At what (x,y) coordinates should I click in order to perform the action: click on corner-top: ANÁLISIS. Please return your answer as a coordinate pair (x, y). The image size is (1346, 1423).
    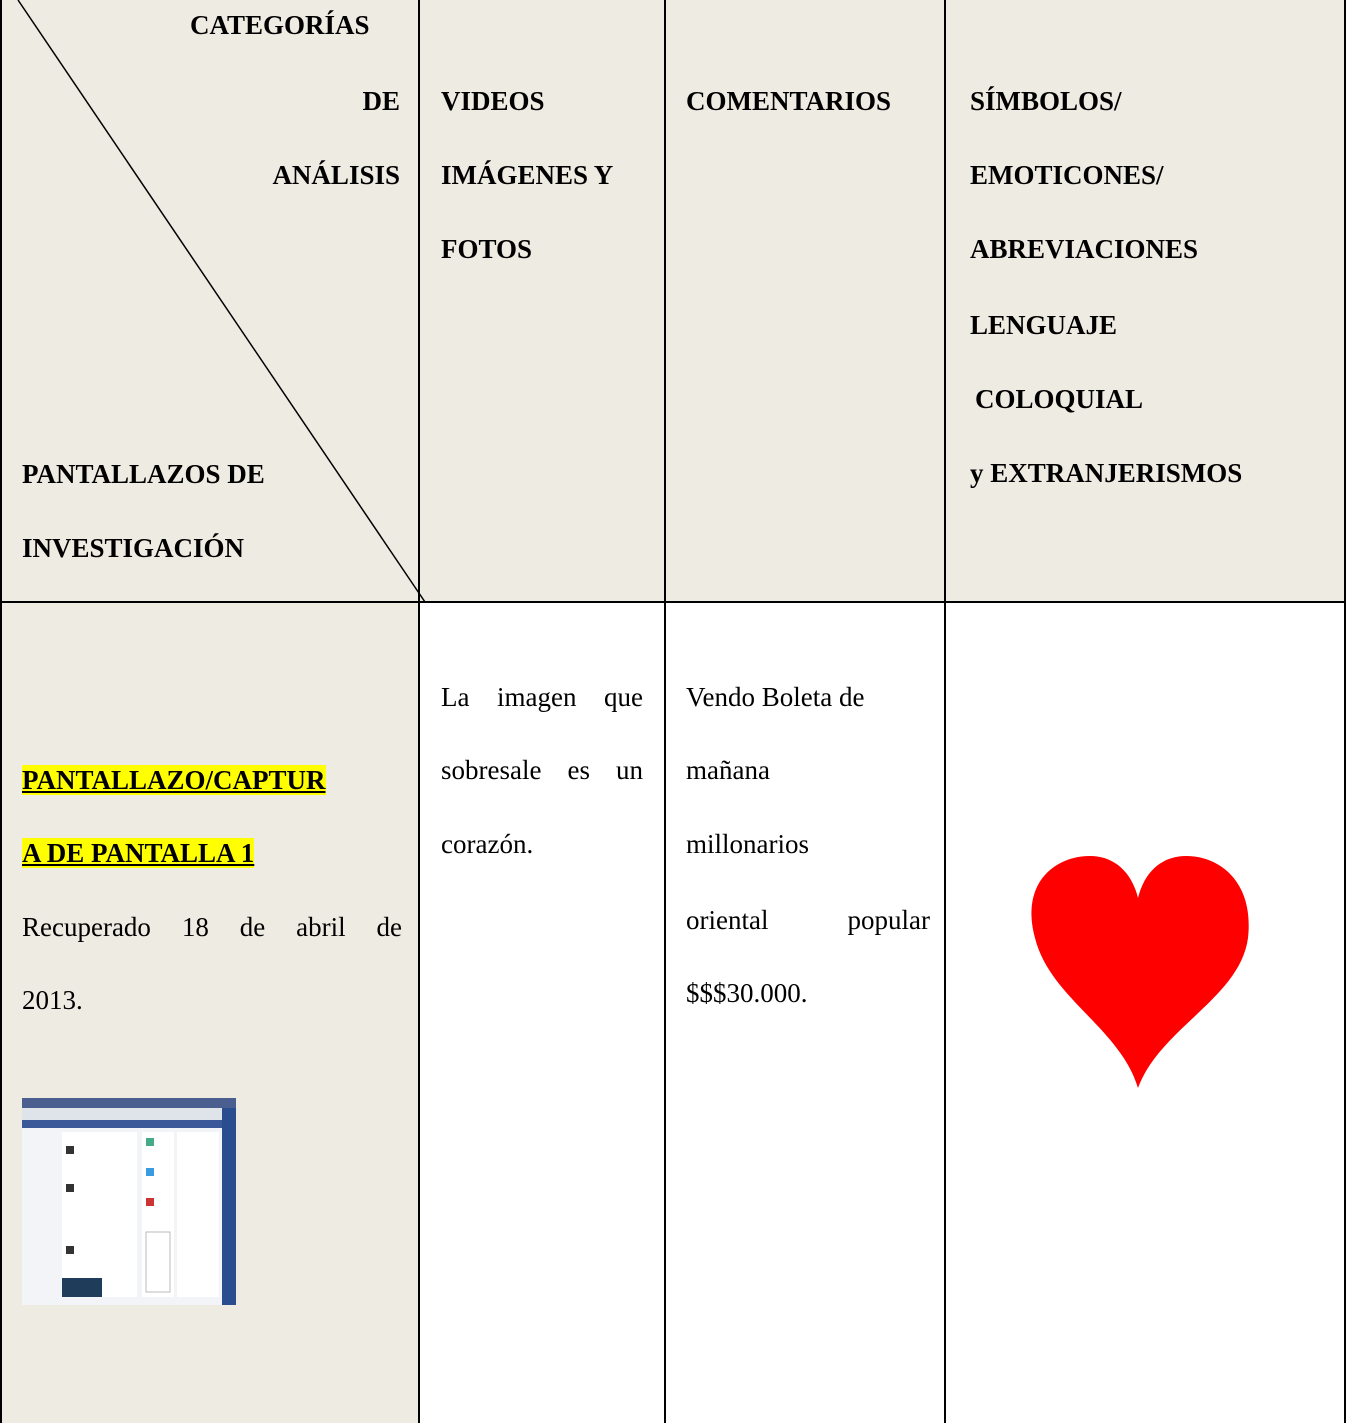
    Looking at the image, I should click on (336, 175).